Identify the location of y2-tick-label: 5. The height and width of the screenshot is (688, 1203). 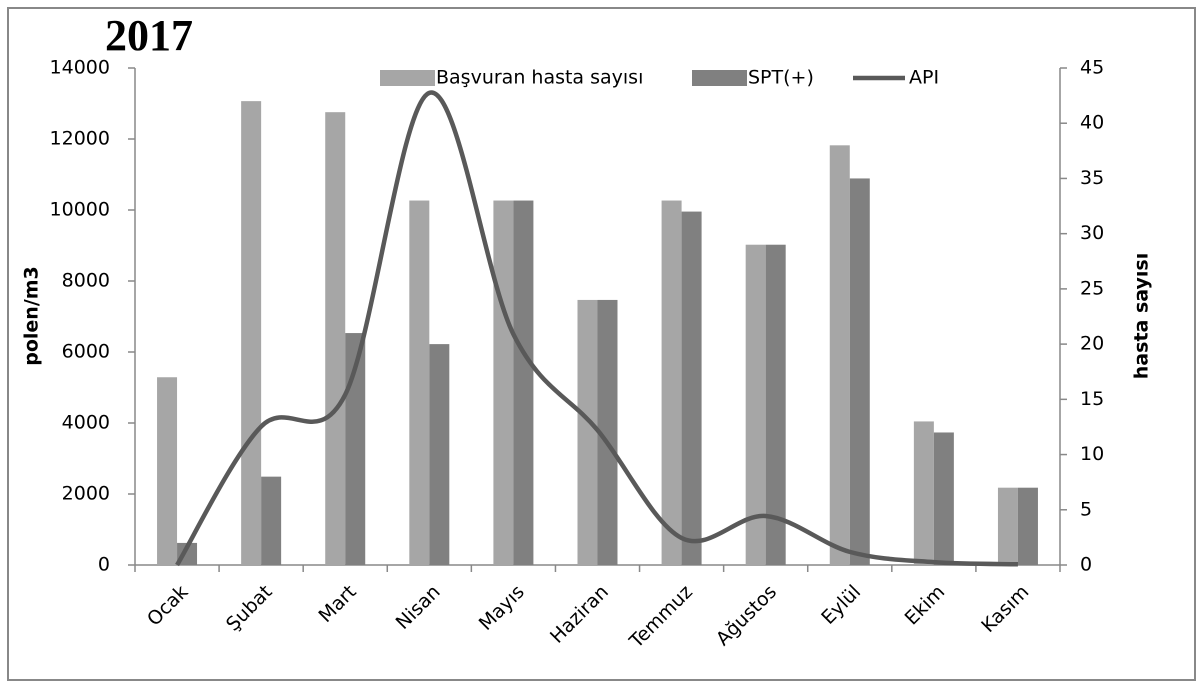
(1086, 509).